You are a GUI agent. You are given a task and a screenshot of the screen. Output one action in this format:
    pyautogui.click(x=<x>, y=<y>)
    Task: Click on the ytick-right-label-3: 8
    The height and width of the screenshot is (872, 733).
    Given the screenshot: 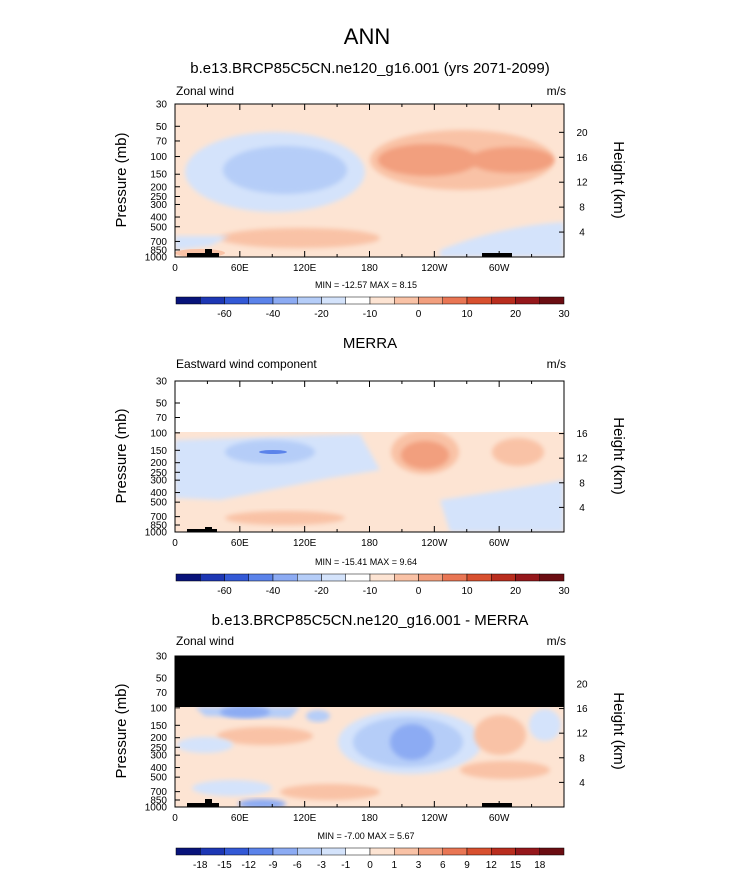 What is the action you would take?
    pyautogui.click(x=582, y=208)
    